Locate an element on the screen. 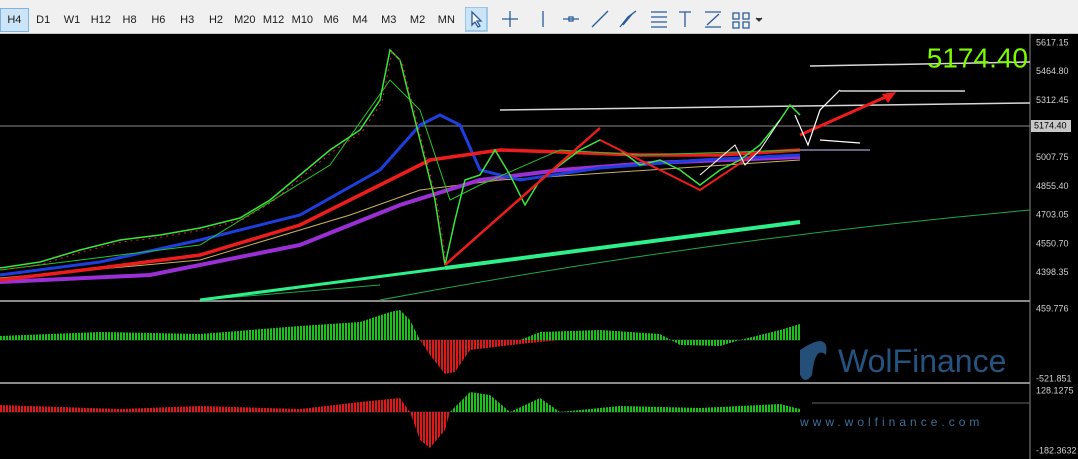 The image size is (1078, 459). indicator-axis-label: 128.1275 is located at coordinates (1055, 390).